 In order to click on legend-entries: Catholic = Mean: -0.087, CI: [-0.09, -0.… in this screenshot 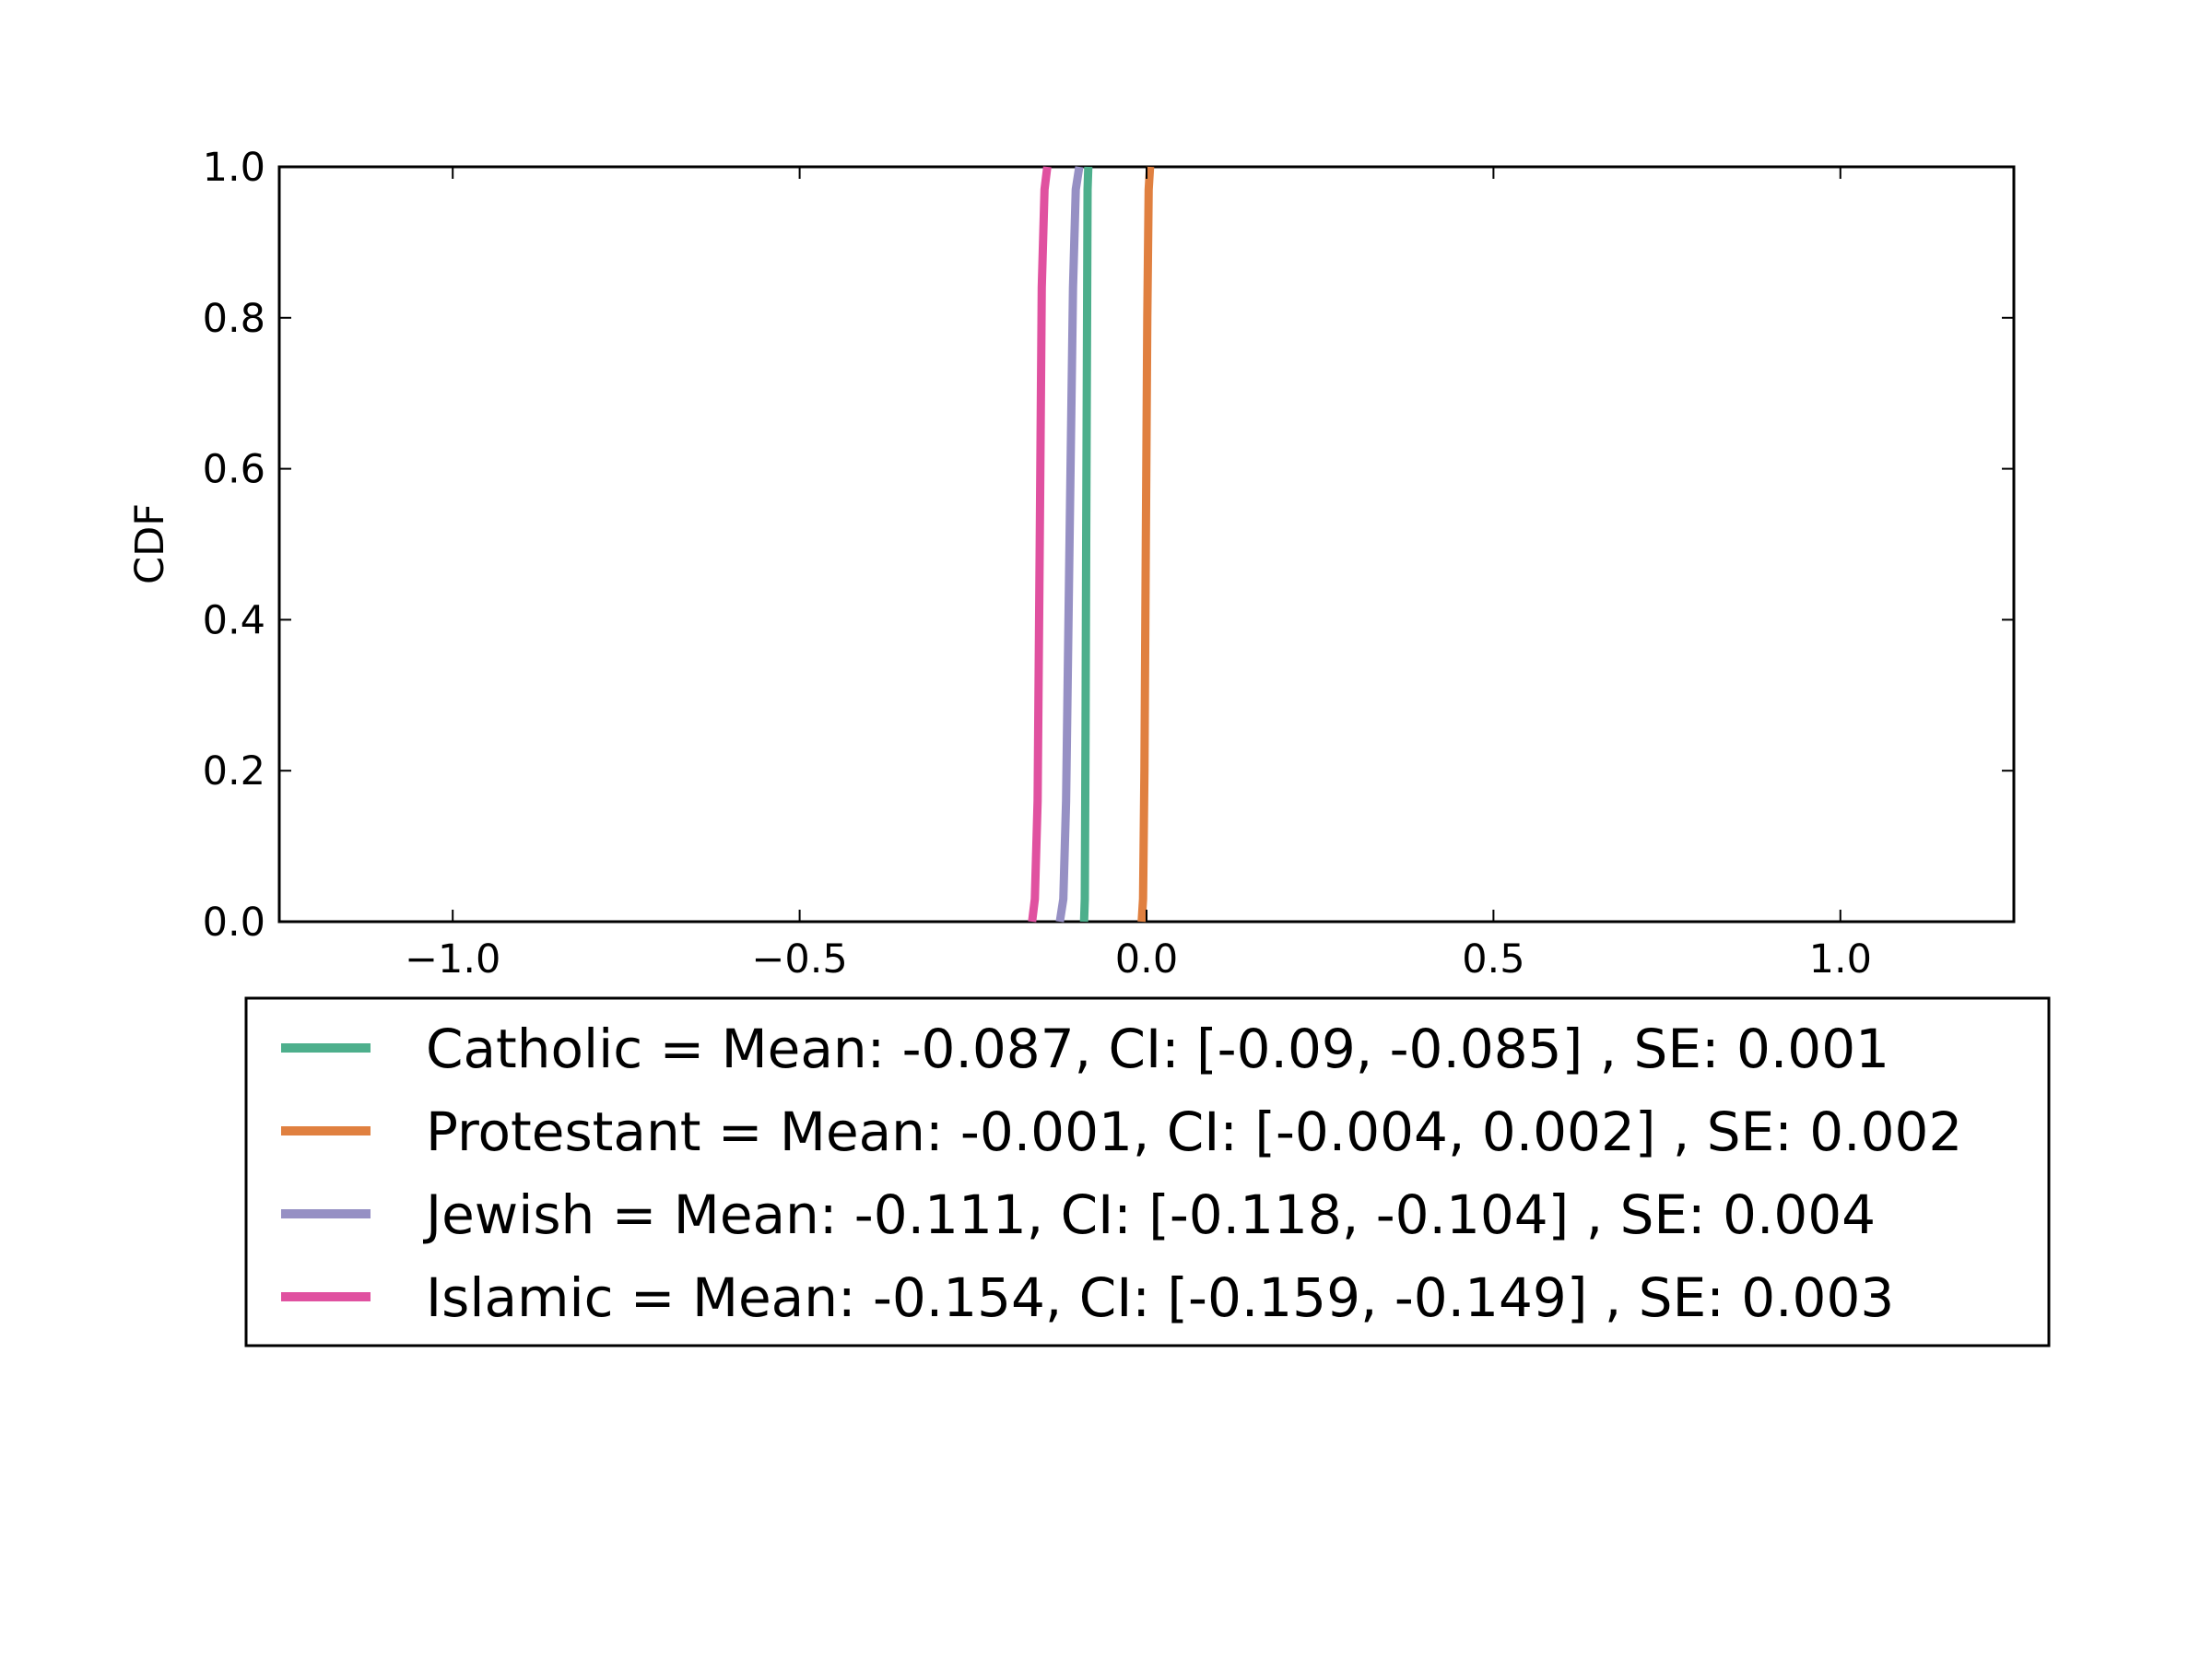, I will do `click(1121, 1173)`.